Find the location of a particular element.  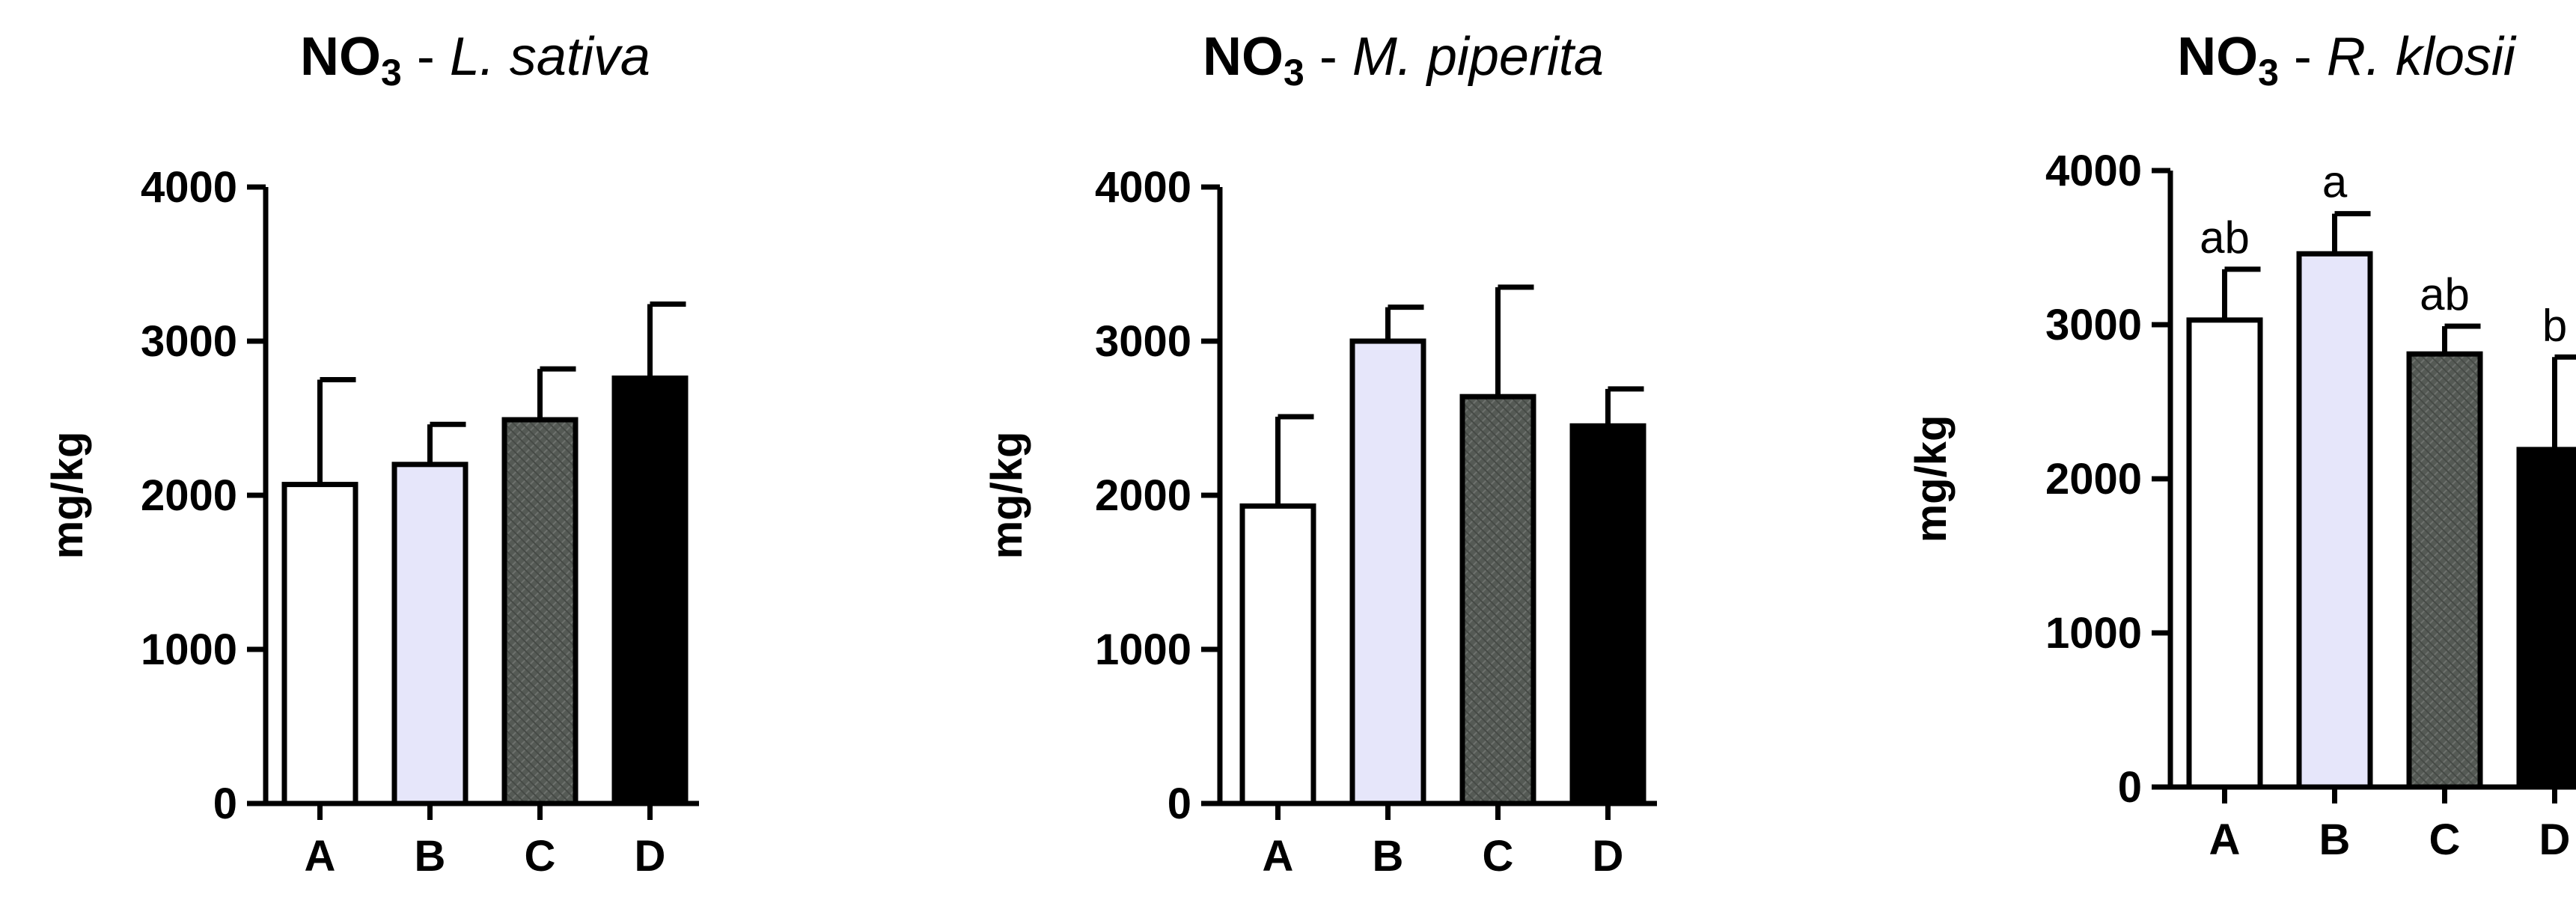

significance-label-A: ab is located at coordinates (2225, 237).